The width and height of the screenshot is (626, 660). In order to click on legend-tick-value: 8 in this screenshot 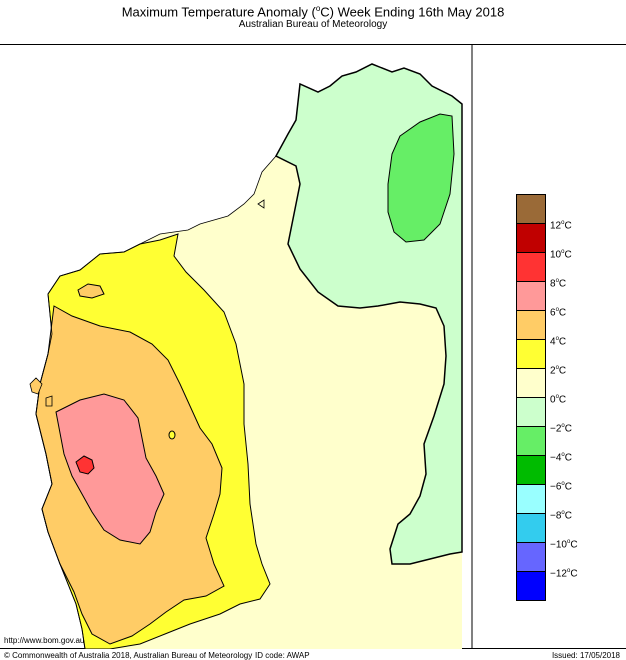, I will do `click(553, 284)`.